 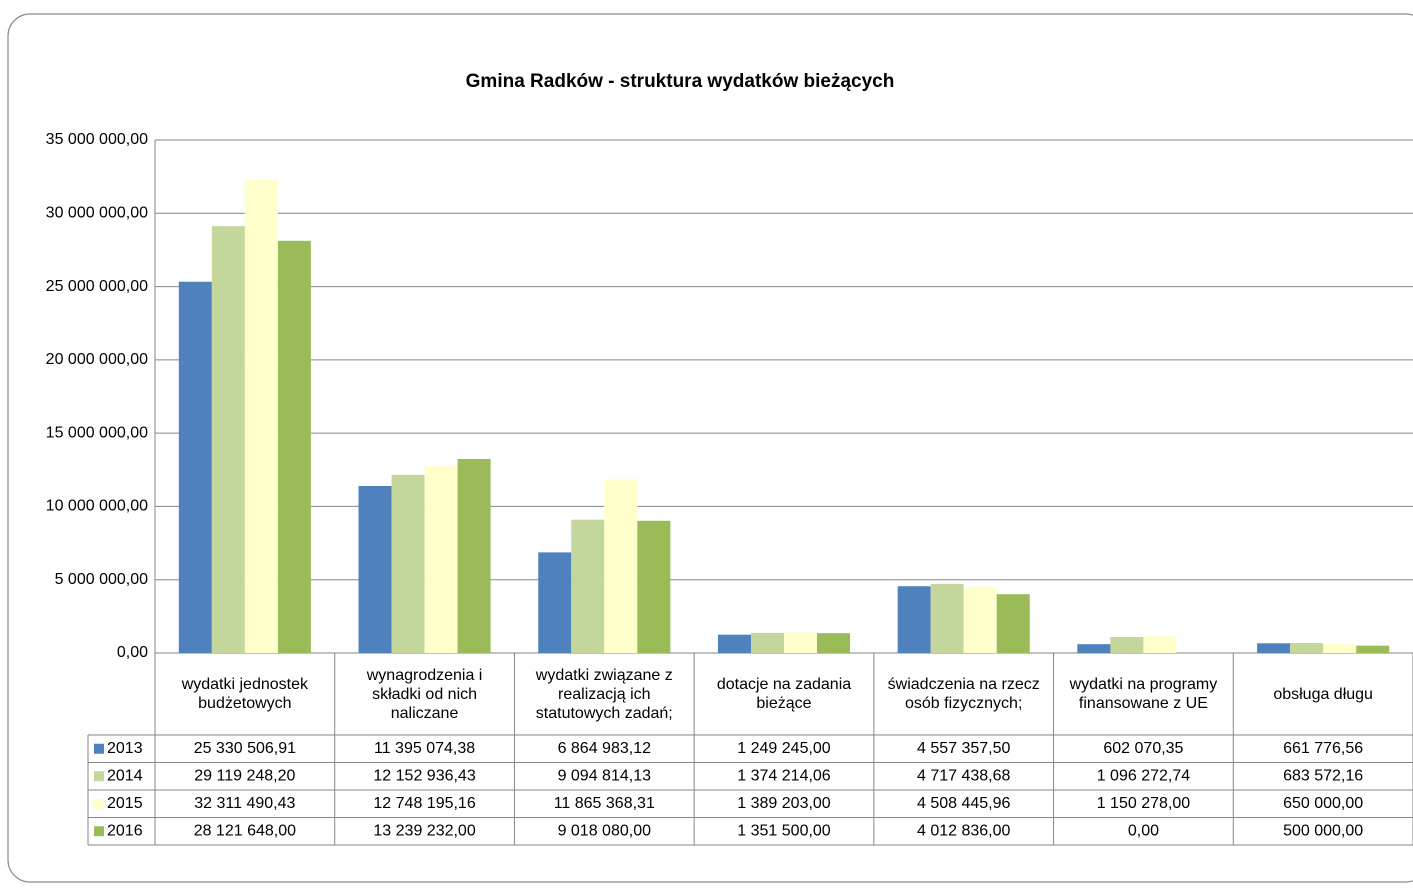 What do you see at coordinates (245, 748) in the screenshot?
I see `table-value: 25 330 506,91` at bounding box center [245, 748].